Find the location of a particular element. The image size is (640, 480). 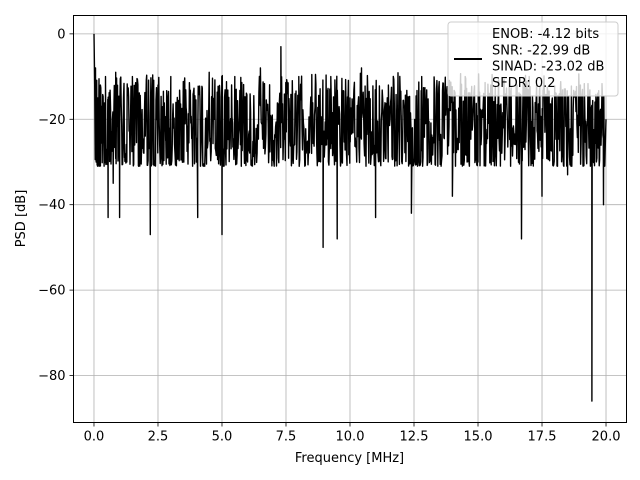

x-axis: 0.0 2.5 5.0 7.5 10.0 12.5 15.0 17.5 20.0 is located at coordinates (352, 433).